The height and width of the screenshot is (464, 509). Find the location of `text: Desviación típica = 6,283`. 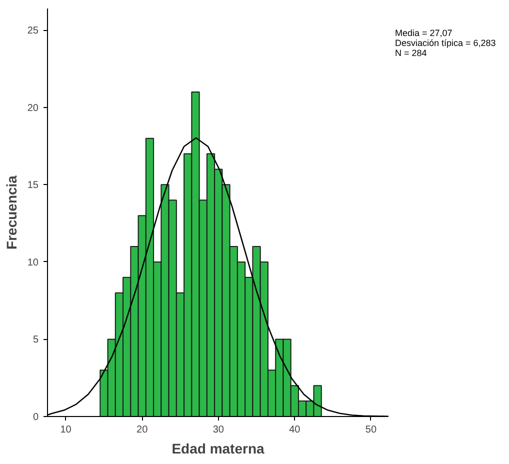

text: Desviación típica = 6,283 is located at coordinates (445, 43).